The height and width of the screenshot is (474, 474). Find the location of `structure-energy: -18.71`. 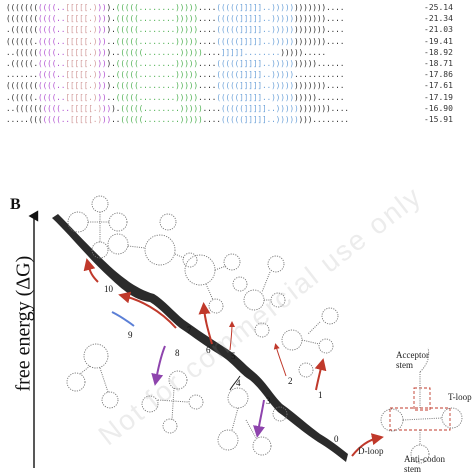

structure-energy: -18.71 is located at coordinates (438, 63).